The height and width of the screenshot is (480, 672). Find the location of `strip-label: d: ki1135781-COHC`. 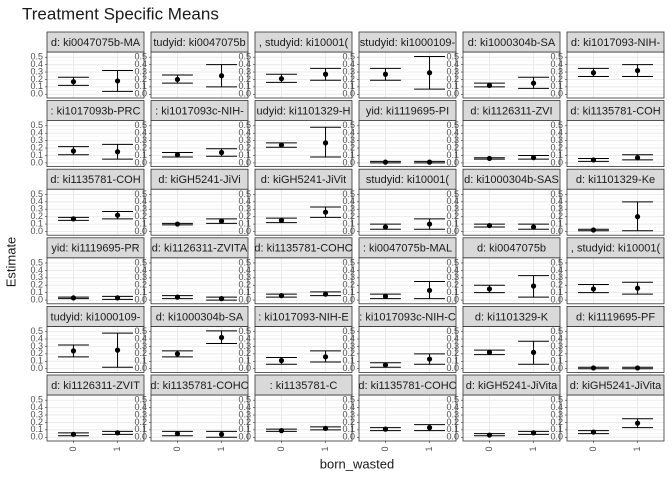

strip-label: d: ki1135781-COHC is located at coordinates (199, 386).